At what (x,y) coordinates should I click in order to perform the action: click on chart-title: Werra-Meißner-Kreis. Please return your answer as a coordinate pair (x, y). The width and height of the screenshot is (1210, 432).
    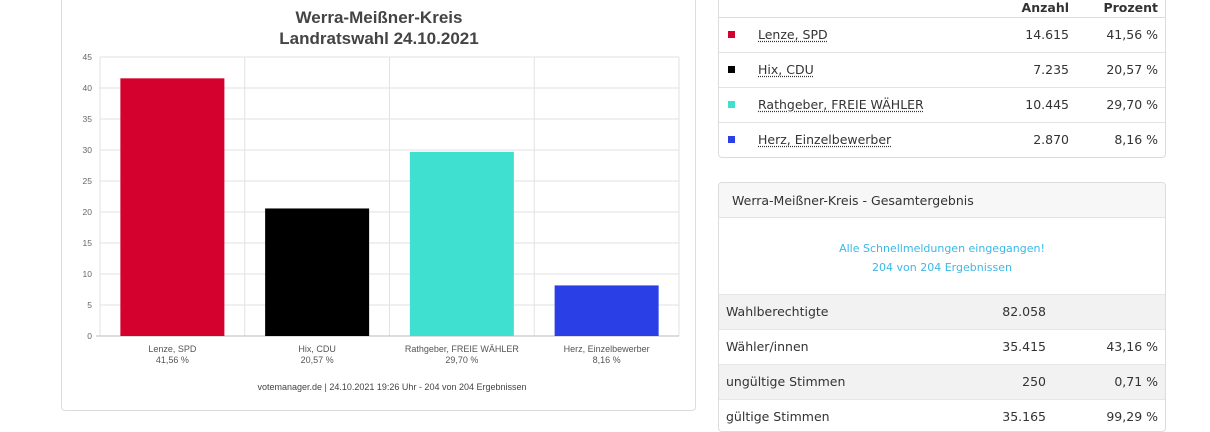
    Looking at the image, I should click on (379, 17).